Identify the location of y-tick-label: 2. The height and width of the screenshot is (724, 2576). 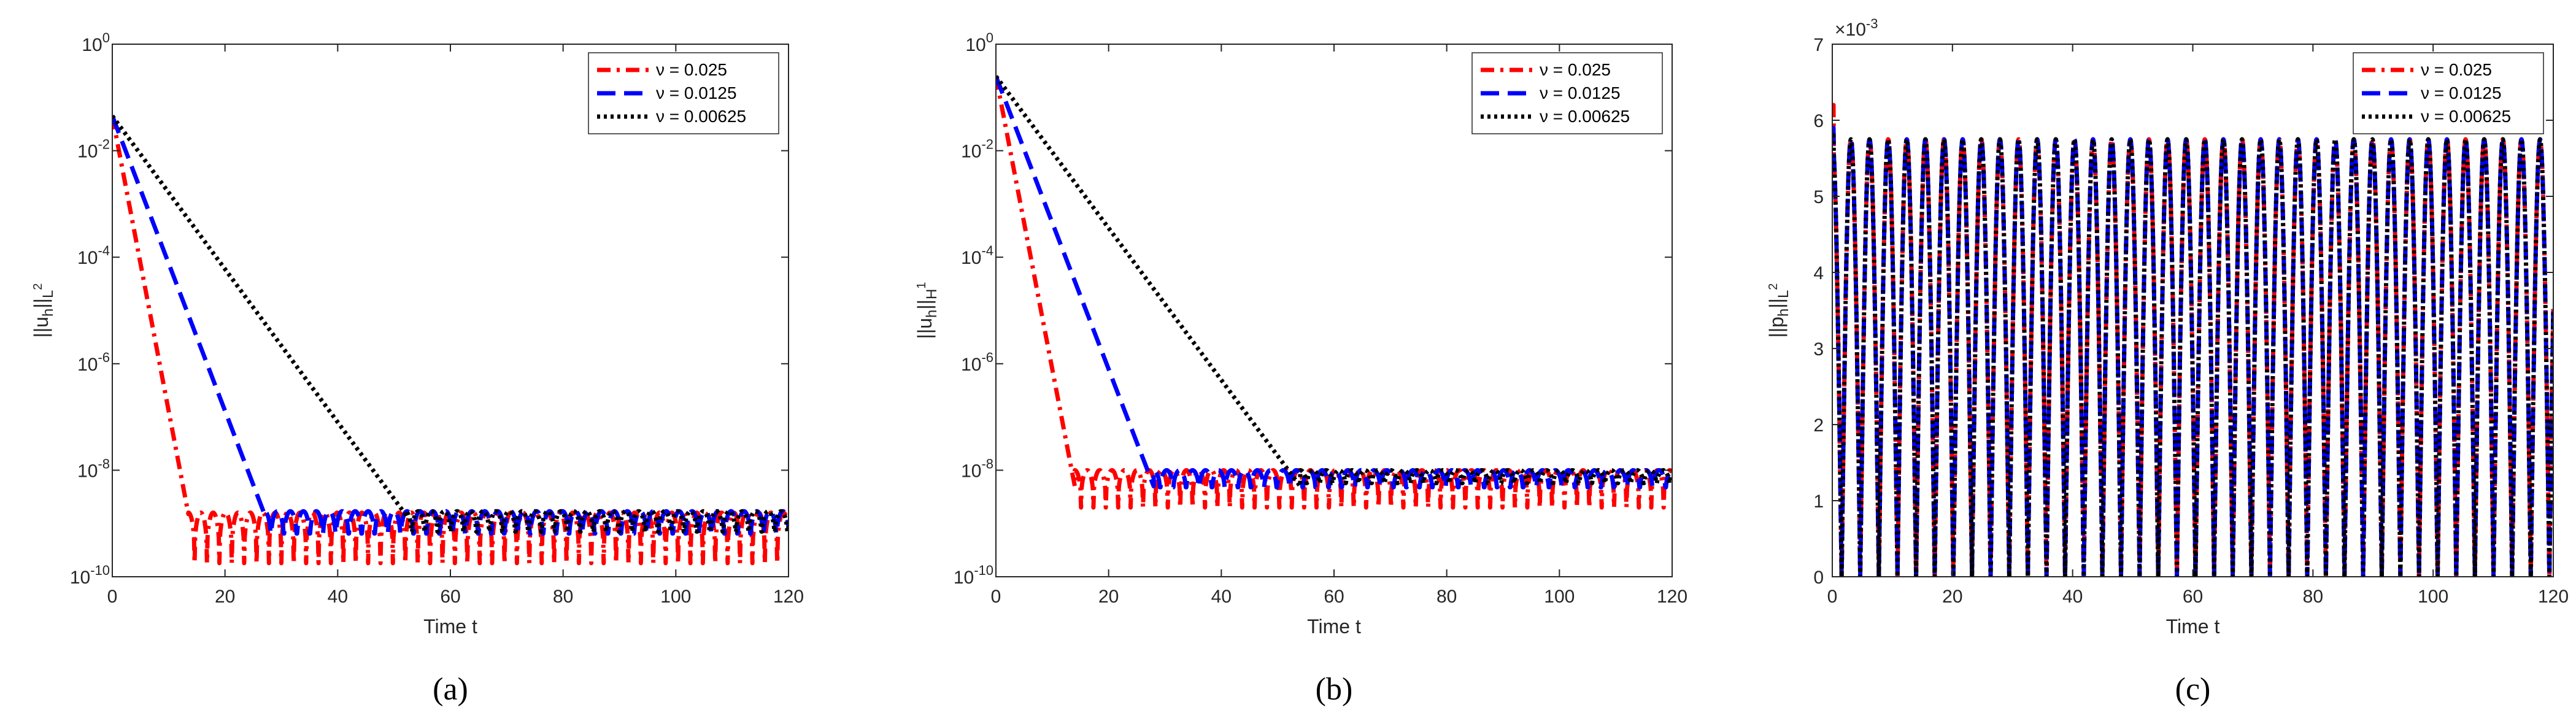
(1818, 425).